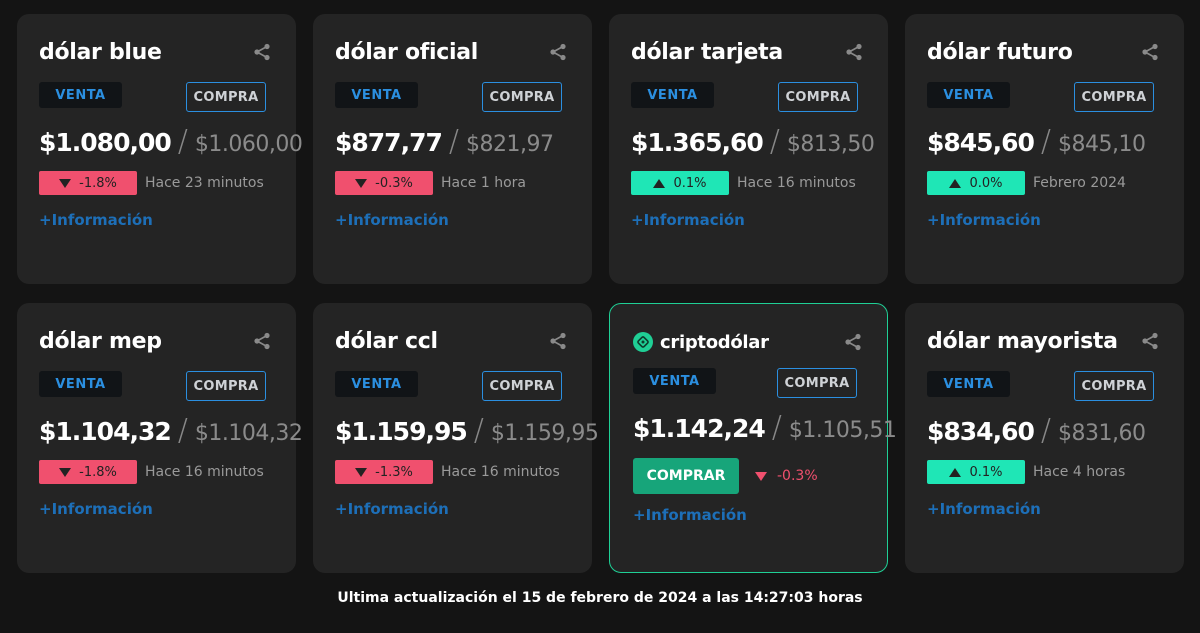  I want to click on card-title: criptodólar, so click(714, 342).